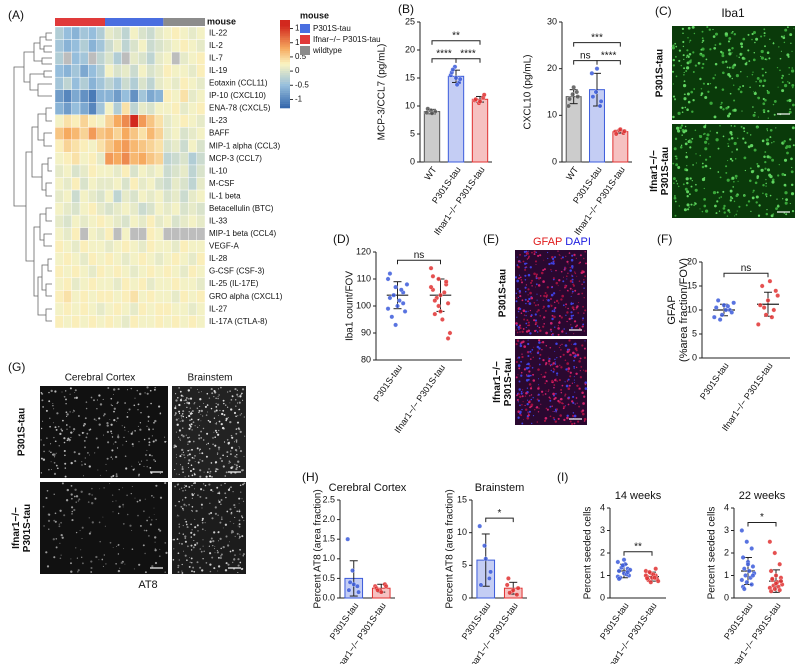 This screenshot has height=664, width=800. I want to click on y-tick-label: 15, so click(692, 285).